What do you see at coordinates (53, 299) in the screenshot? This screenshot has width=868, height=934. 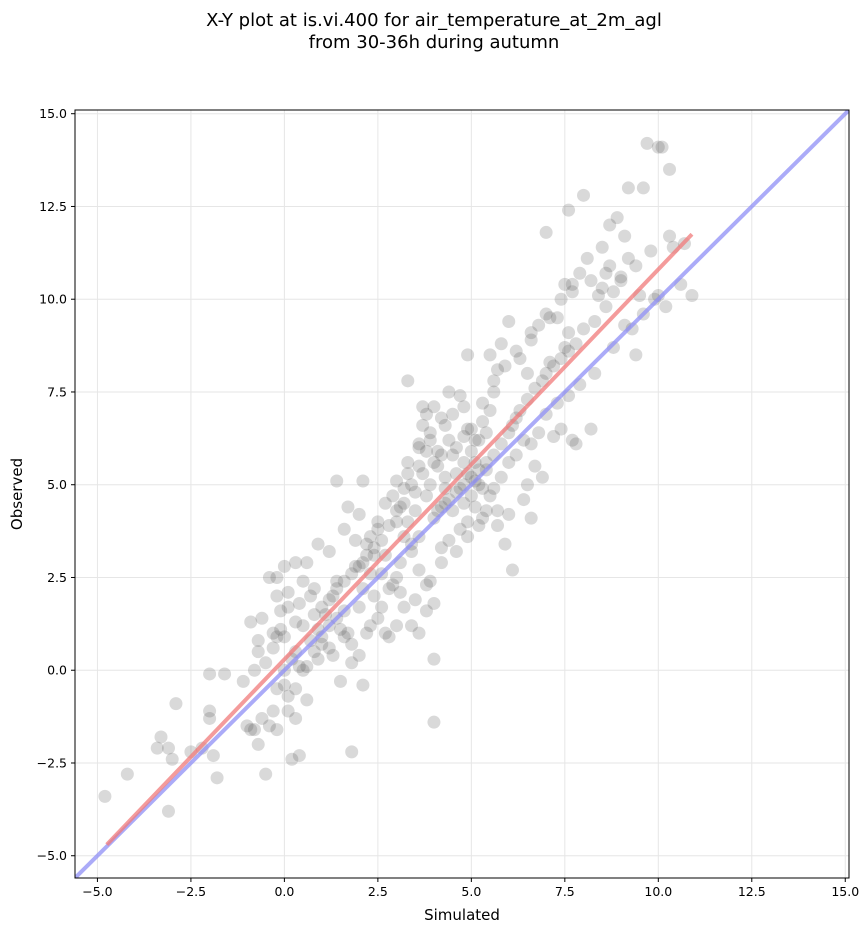 I see `y-tick-label: 10.0` at bounding box center [53, 299].